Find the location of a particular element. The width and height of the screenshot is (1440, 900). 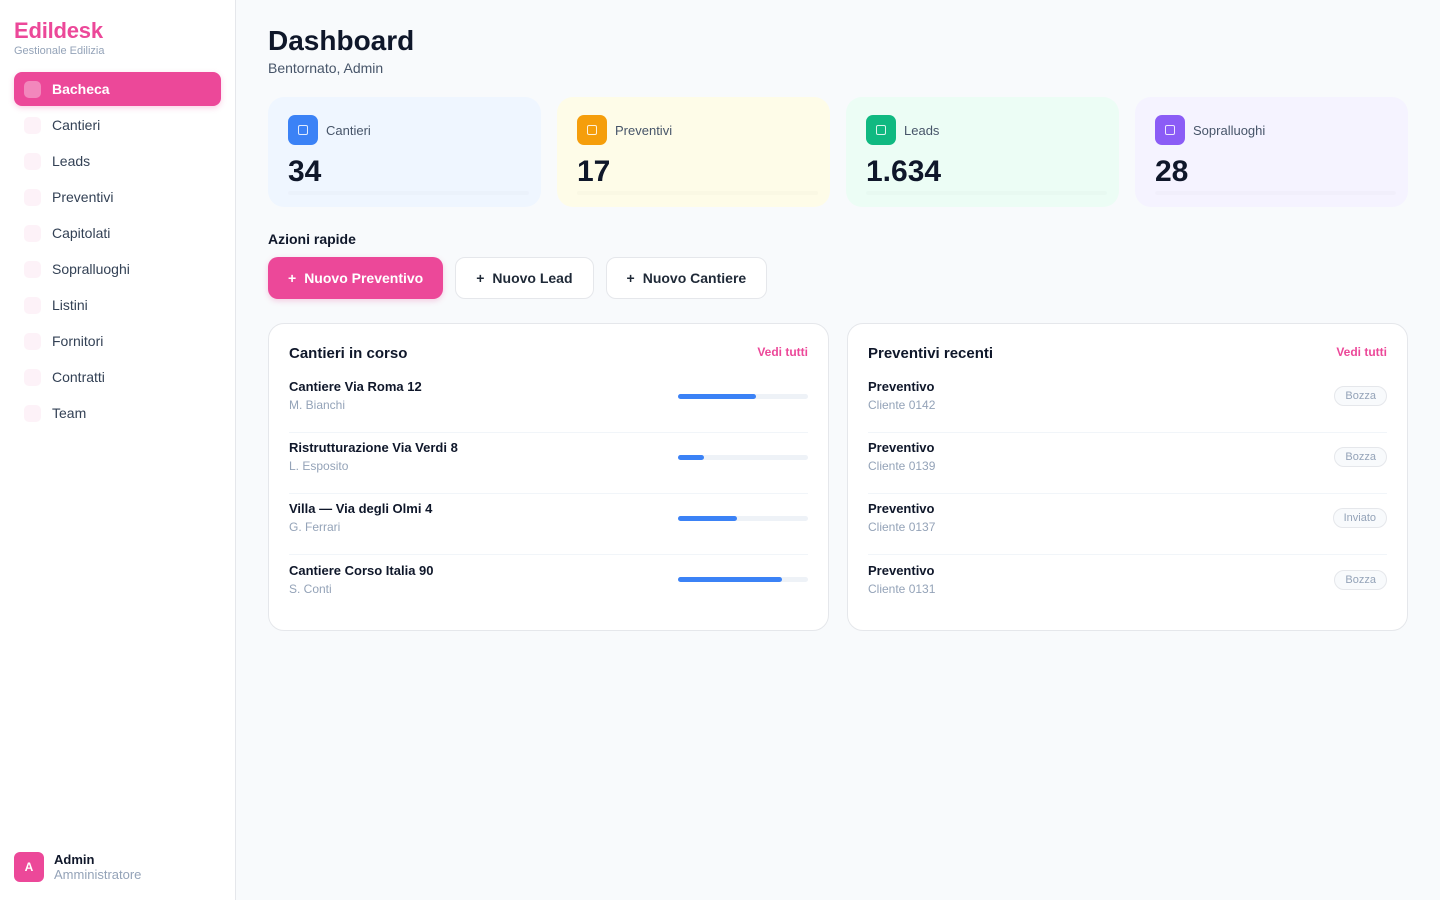

sidebar-item-label: Leads is located at coordinates (71, 161).